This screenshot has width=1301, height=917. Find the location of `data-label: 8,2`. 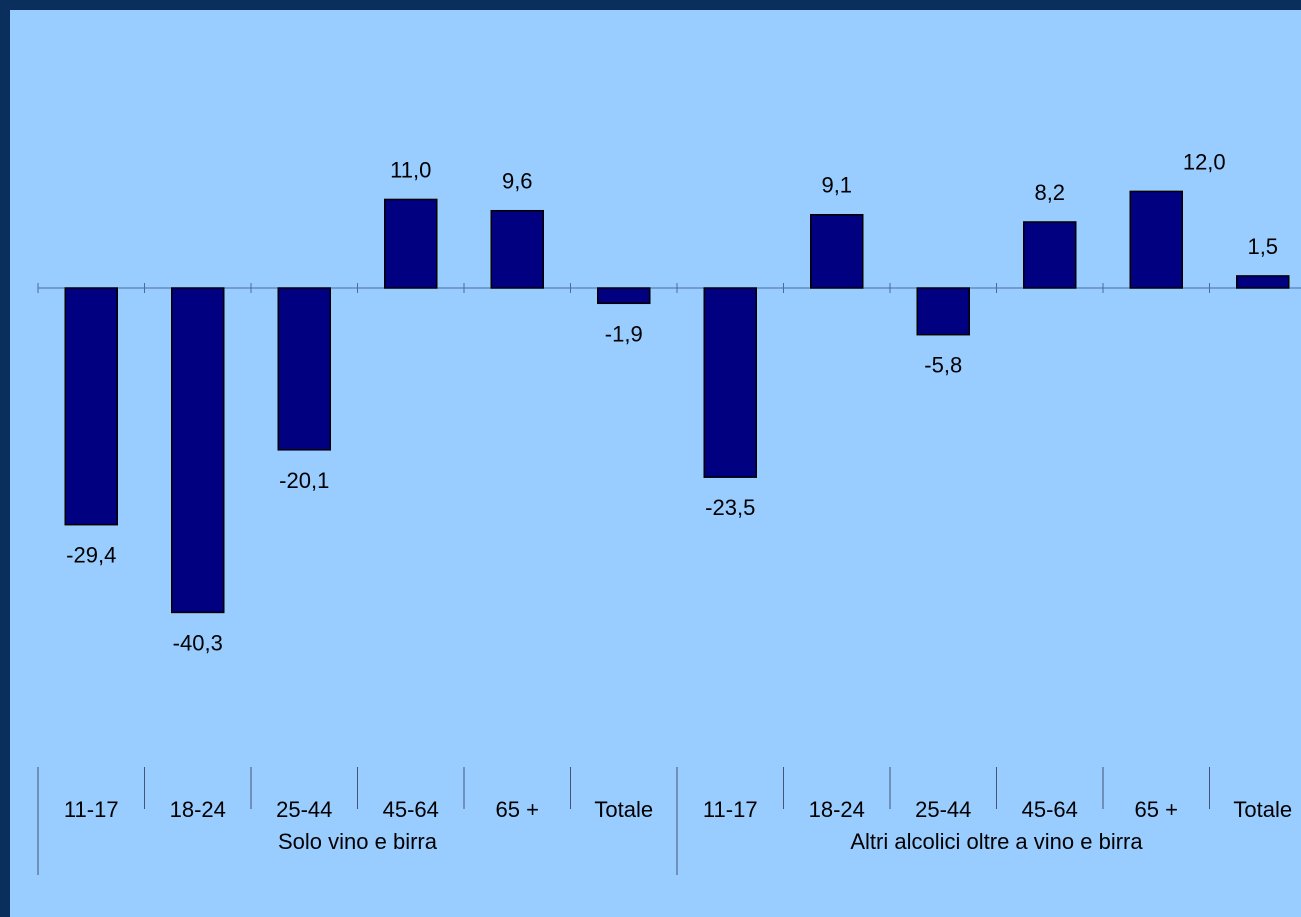

data-label: 8,2 is located at coordinates (1049, 192).